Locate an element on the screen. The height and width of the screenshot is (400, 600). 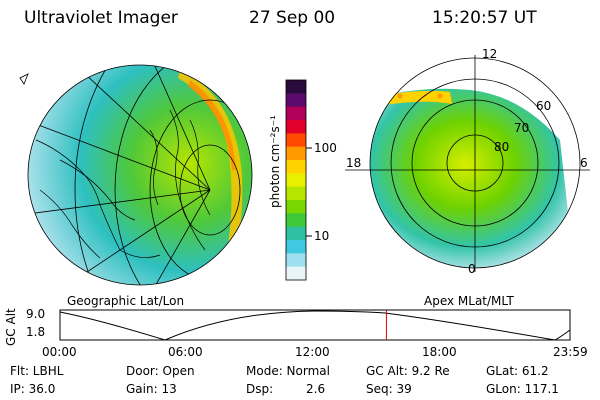
timeline-frame is located at coordinates (315, 325).